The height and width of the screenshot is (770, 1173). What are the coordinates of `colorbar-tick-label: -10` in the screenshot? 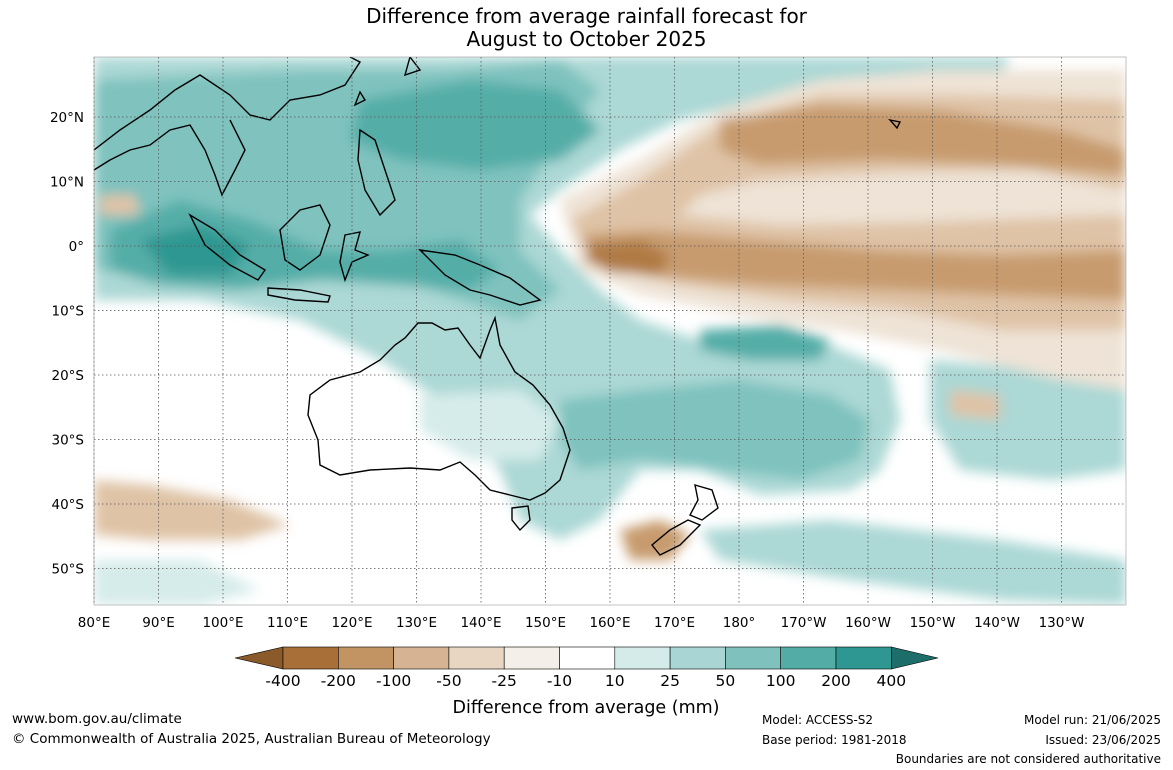 It's located at (559, 681).